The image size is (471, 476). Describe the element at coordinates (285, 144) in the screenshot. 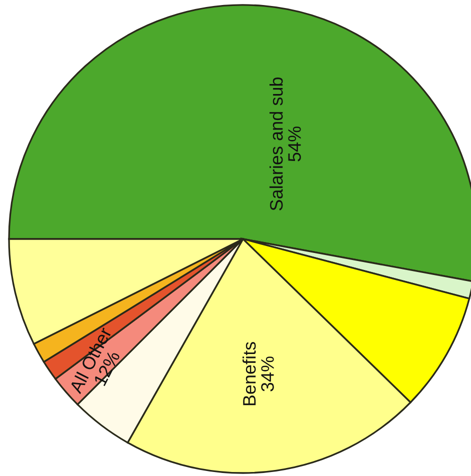

I see `text: Salaries and sub 54%` at that location.